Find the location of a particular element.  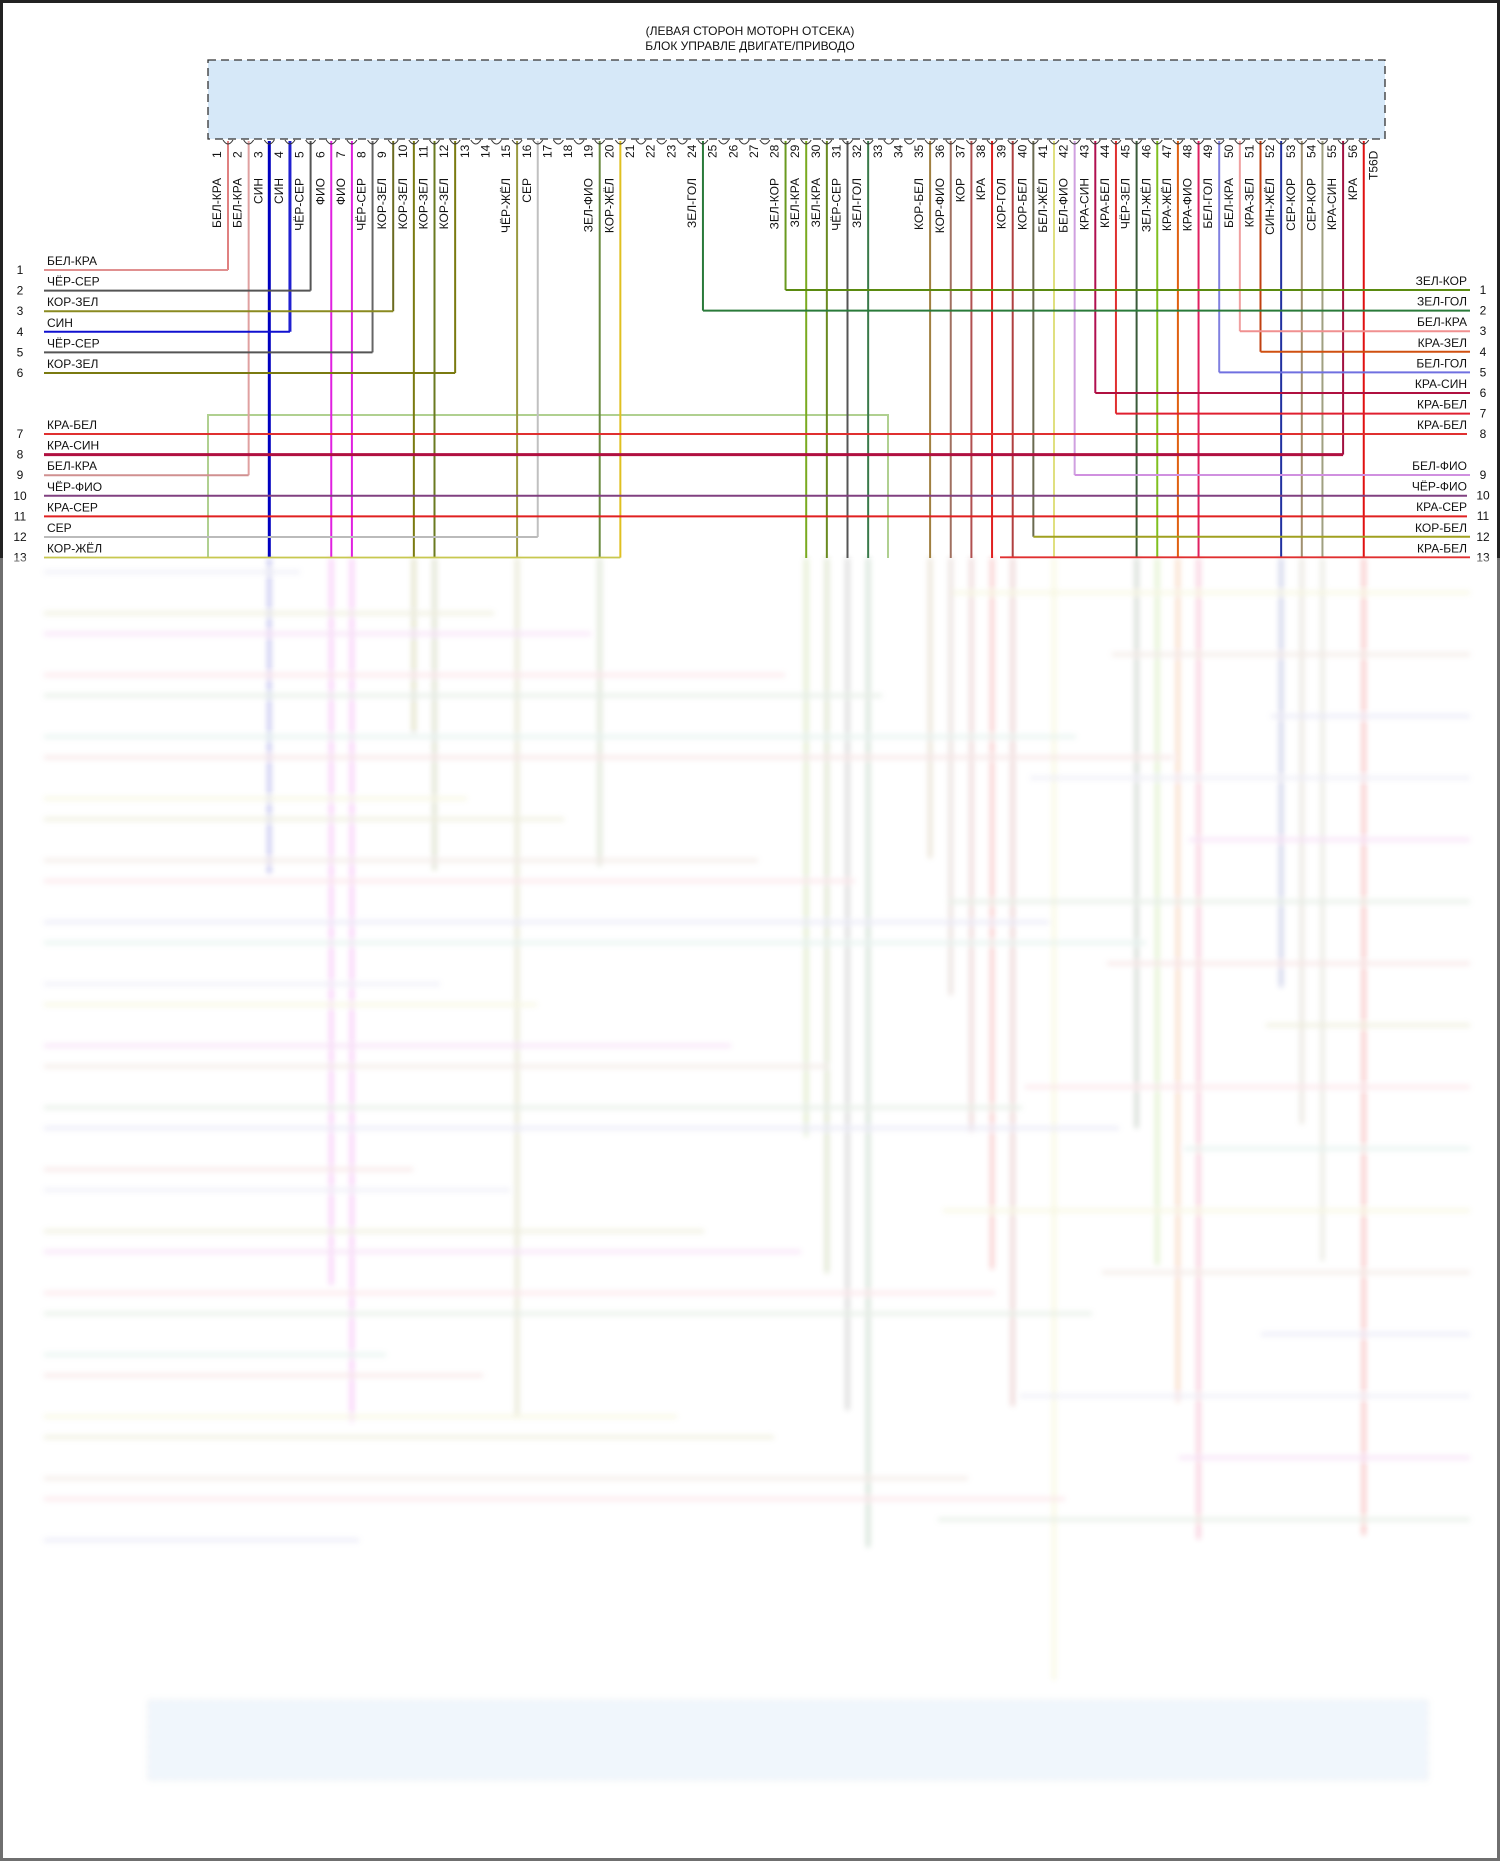

right-row-number: 12 is located at coordinates (1483, 537).